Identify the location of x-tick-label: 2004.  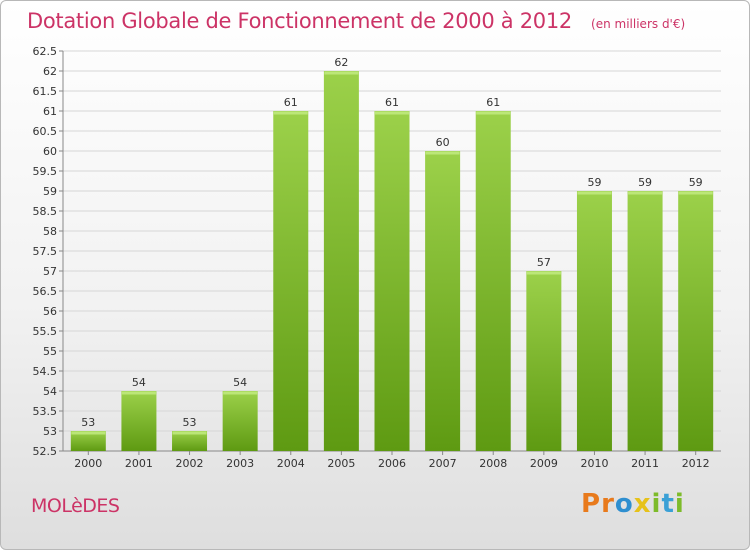
(291, 463).